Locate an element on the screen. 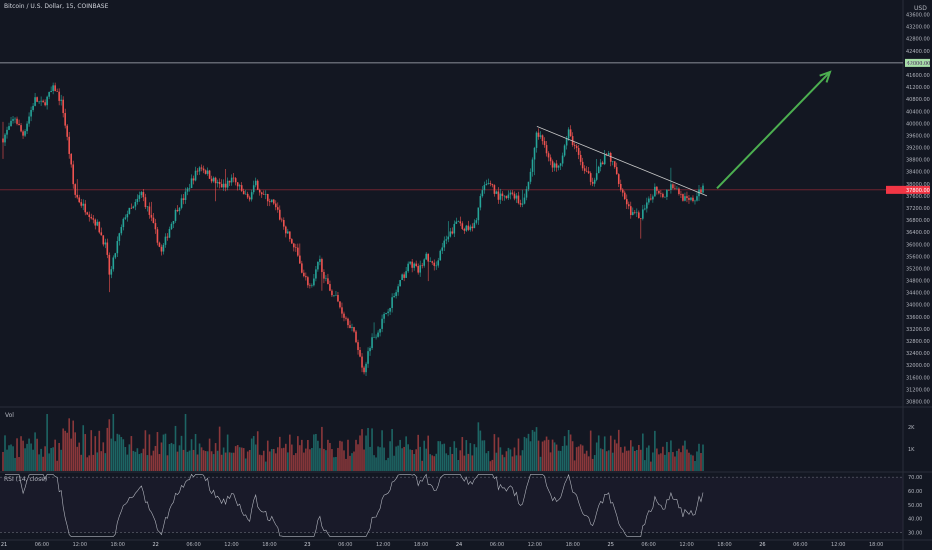 This screenshot has height=550, width=932. rsi-tick-label: 60.00 is located at coordinates (915, 492).